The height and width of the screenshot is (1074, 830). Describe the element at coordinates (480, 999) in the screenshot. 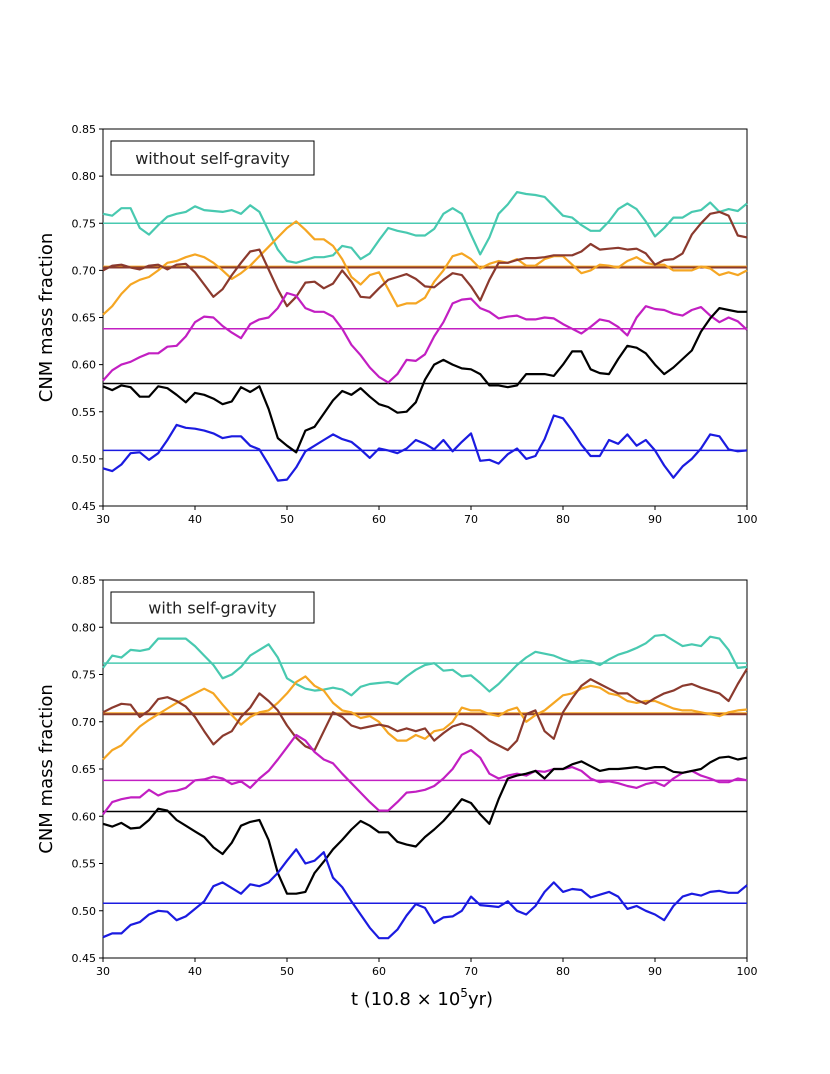

I see `x-axis-label-suffix: yr)` at that location.